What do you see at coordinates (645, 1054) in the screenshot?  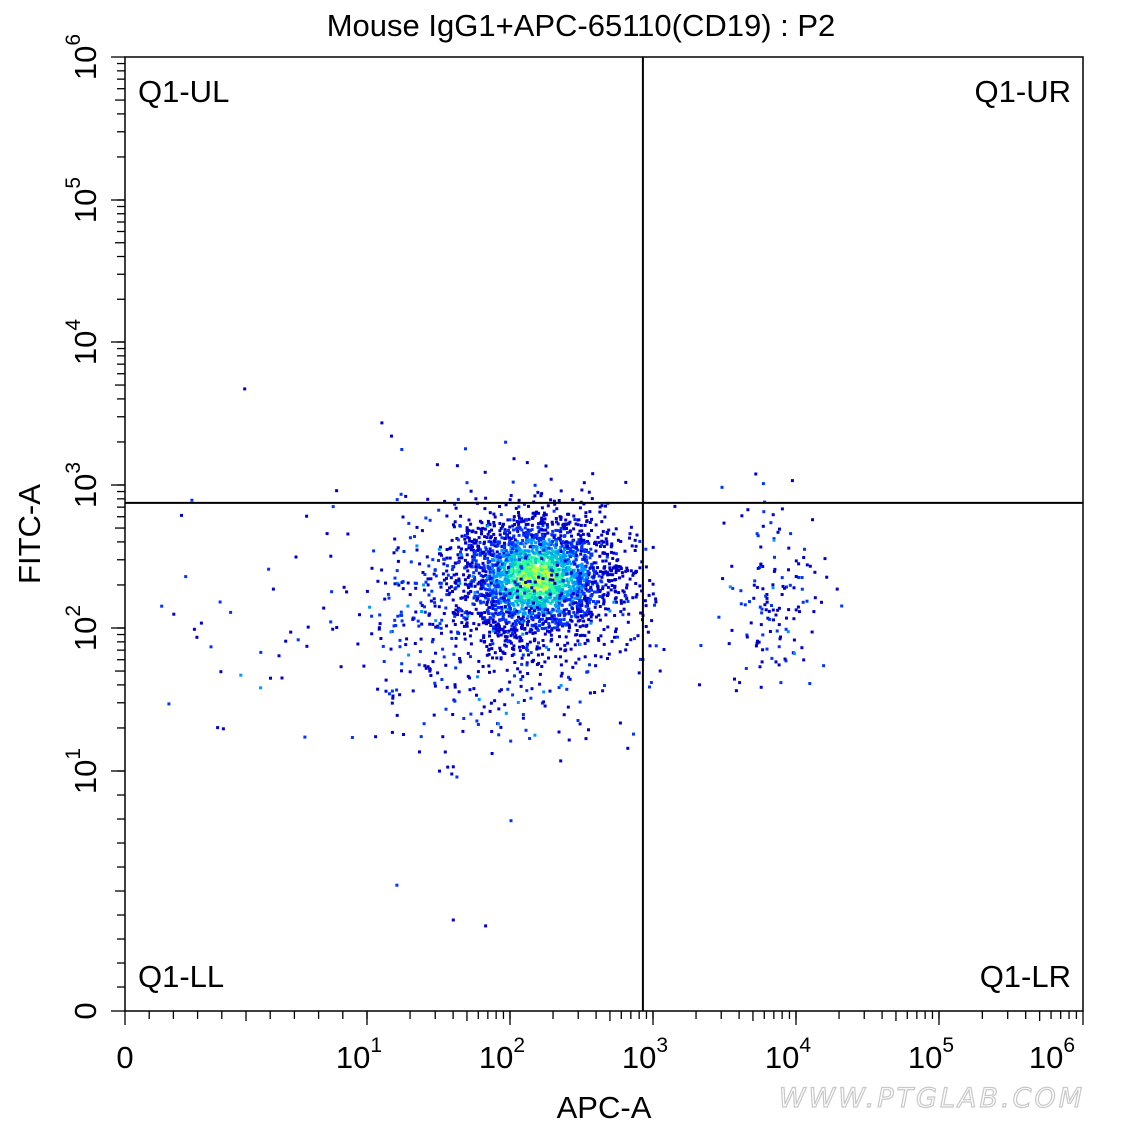 I see `x-tick-label: 103` at bounding box center [645, 1054].